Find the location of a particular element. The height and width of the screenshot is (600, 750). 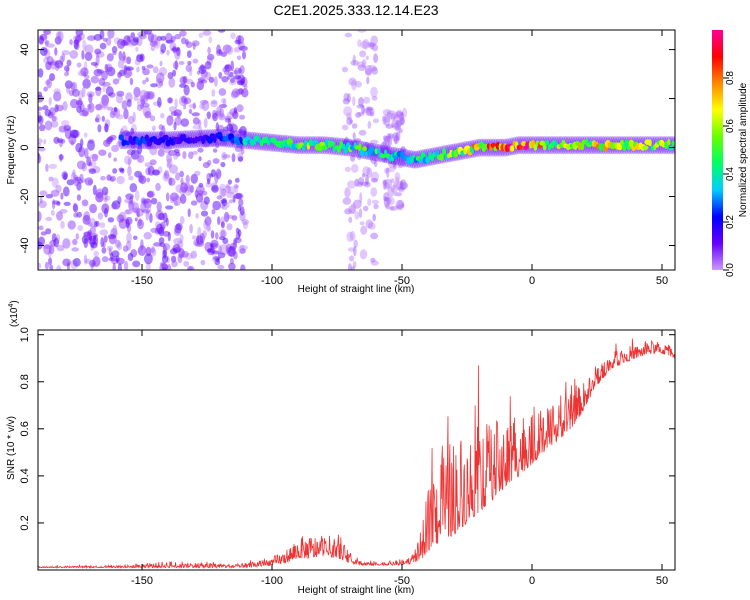

x-tick-label: 0 is located at coordinates (532, 581).